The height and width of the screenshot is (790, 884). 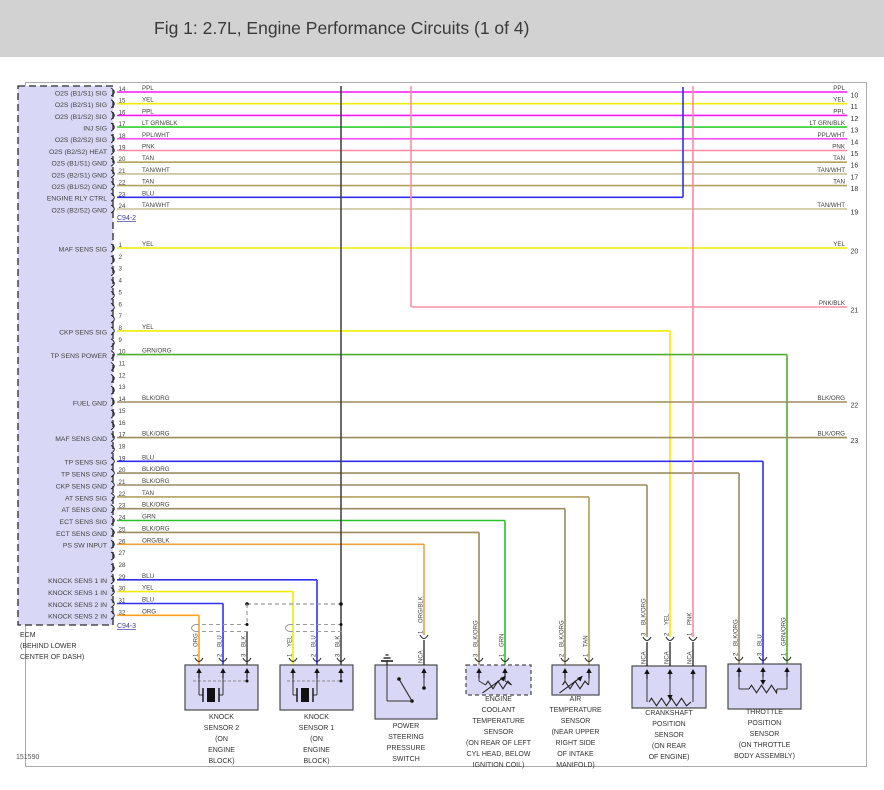 What do you see at coordinates (763, 689) in the screenshot?
I see `potentiometer-track` at bounding box center [763, 689].